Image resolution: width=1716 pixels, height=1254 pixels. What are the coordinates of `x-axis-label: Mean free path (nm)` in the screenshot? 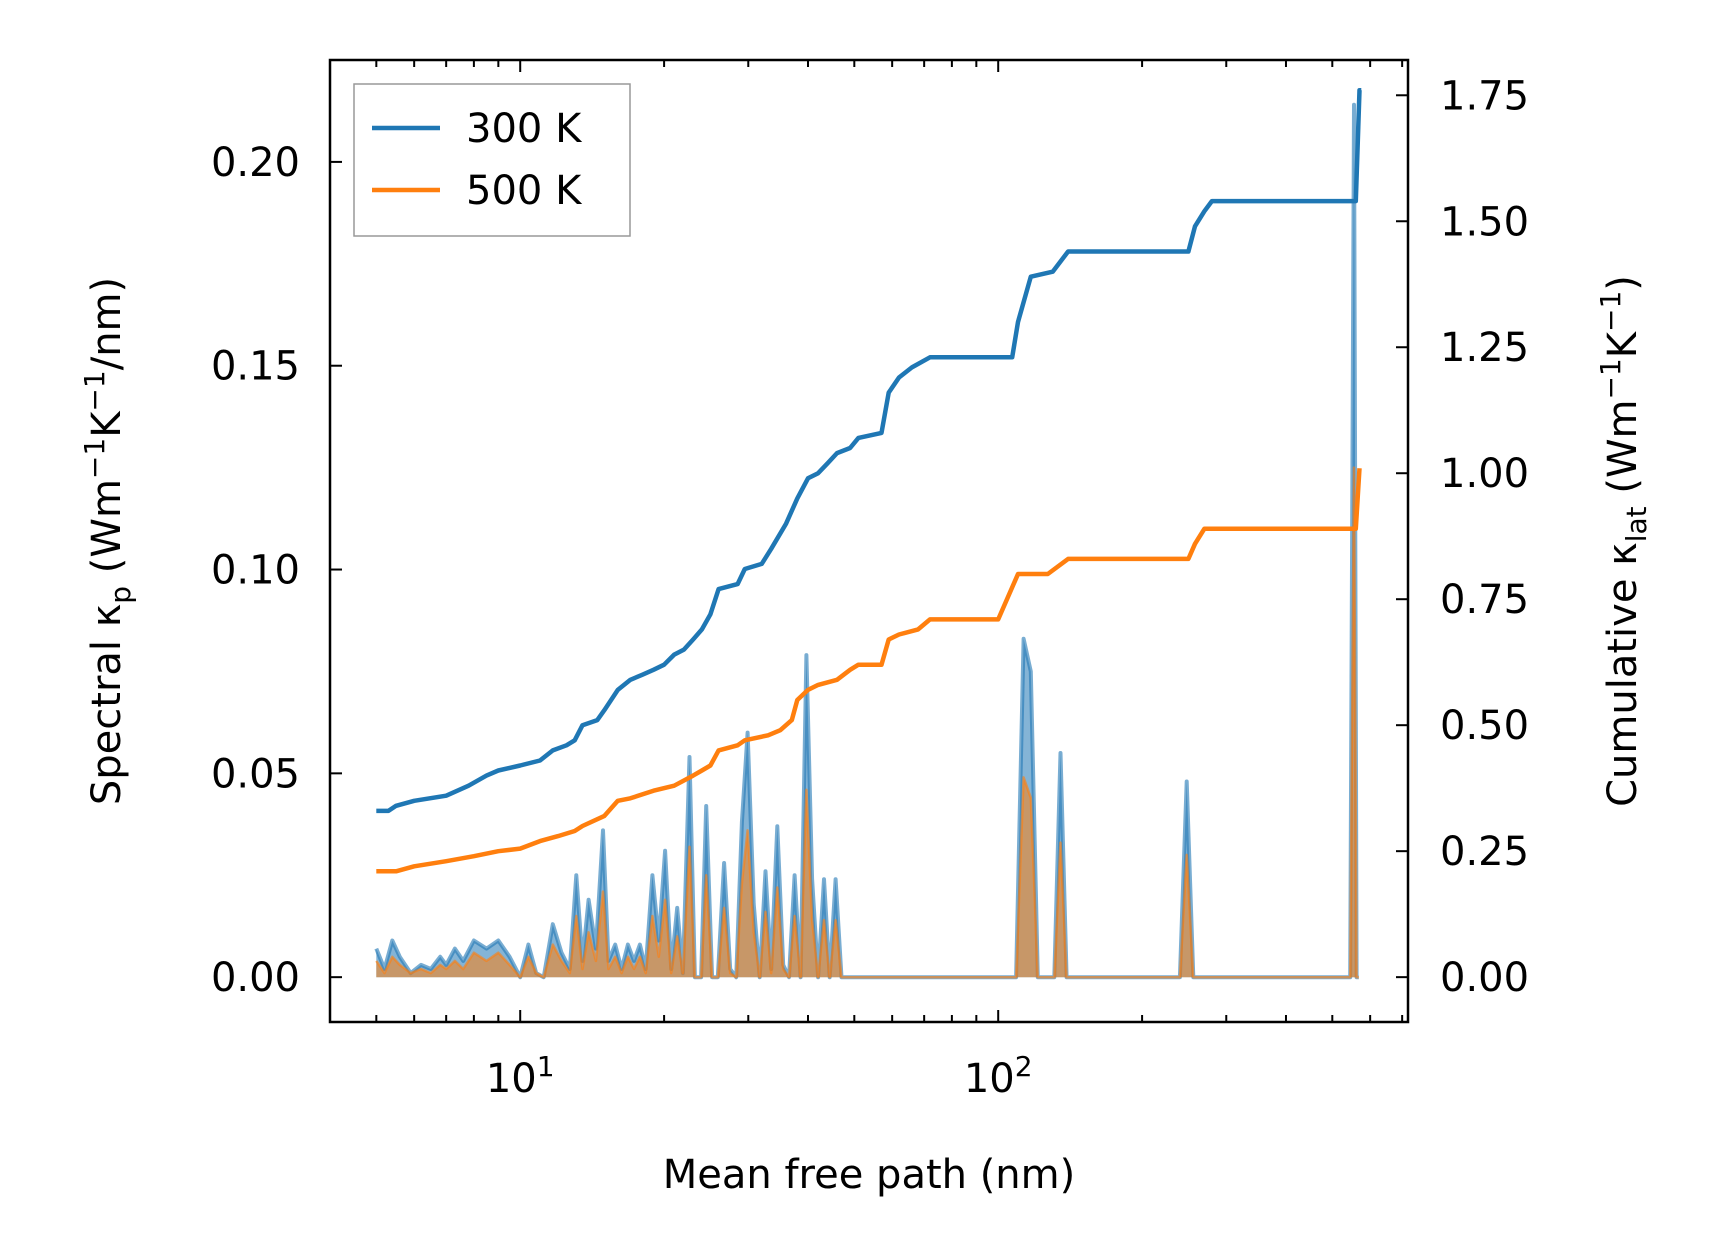 It's located at (869, 1175).